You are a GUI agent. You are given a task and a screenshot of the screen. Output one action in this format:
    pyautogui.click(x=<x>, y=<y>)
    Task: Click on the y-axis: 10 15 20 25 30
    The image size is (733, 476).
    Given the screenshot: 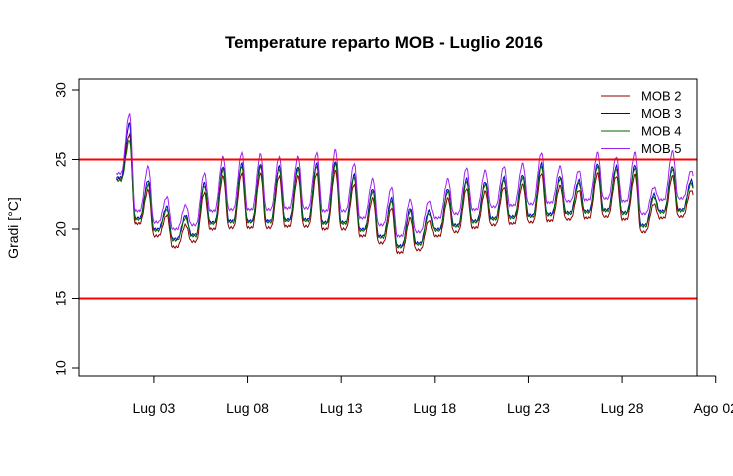 What is the action you would take?
    pyautogui.click(x=66, y=229)
    